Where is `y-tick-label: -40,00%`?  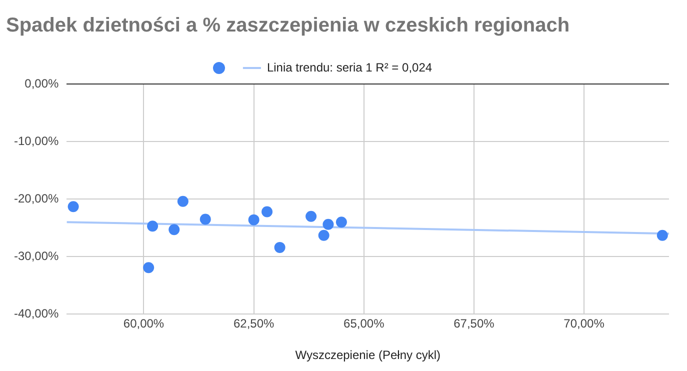 y-tick-label: -40,00% is located at coordinates (37, 313).